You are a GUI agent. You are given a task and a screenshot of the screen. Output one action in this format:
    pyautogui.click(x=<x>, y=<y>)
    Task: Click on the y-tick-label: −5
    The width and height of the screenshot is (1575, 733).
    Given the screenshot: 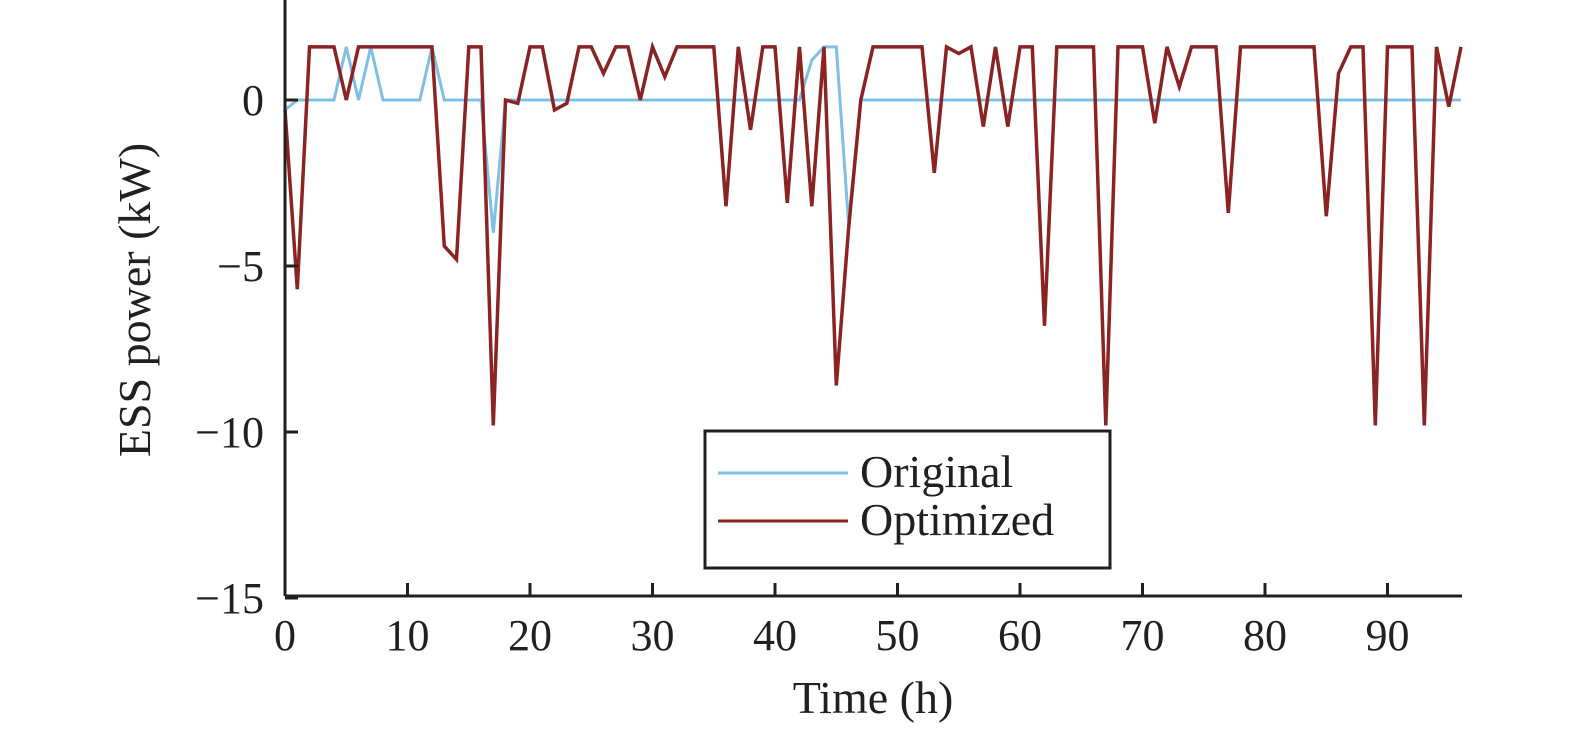 What is the action you would take?
    pyautogui.click(x=240, y=266)
    